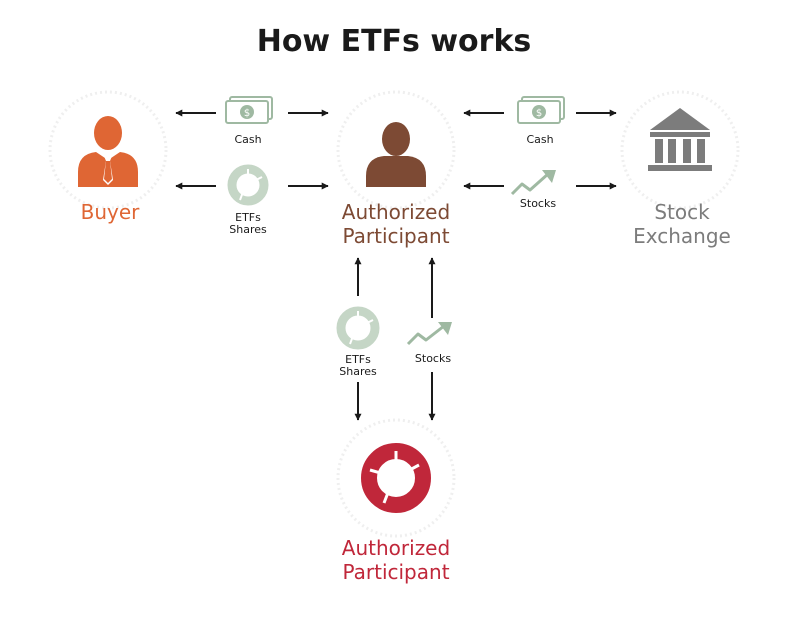  What do you see at coordinates (111, 212) in the screenshot?
I see `buyer-label: Buyer` at bounding box center [111, 212].